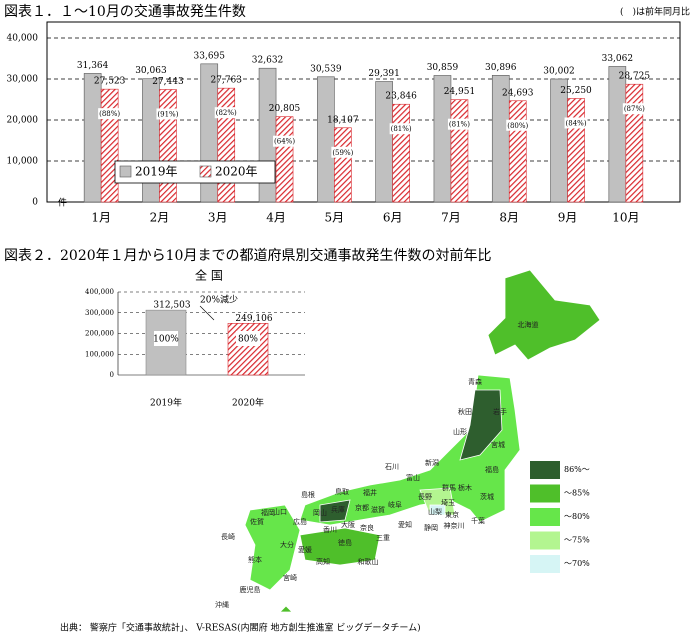  I want to click on value-label: 23,846, so click(401, 97).